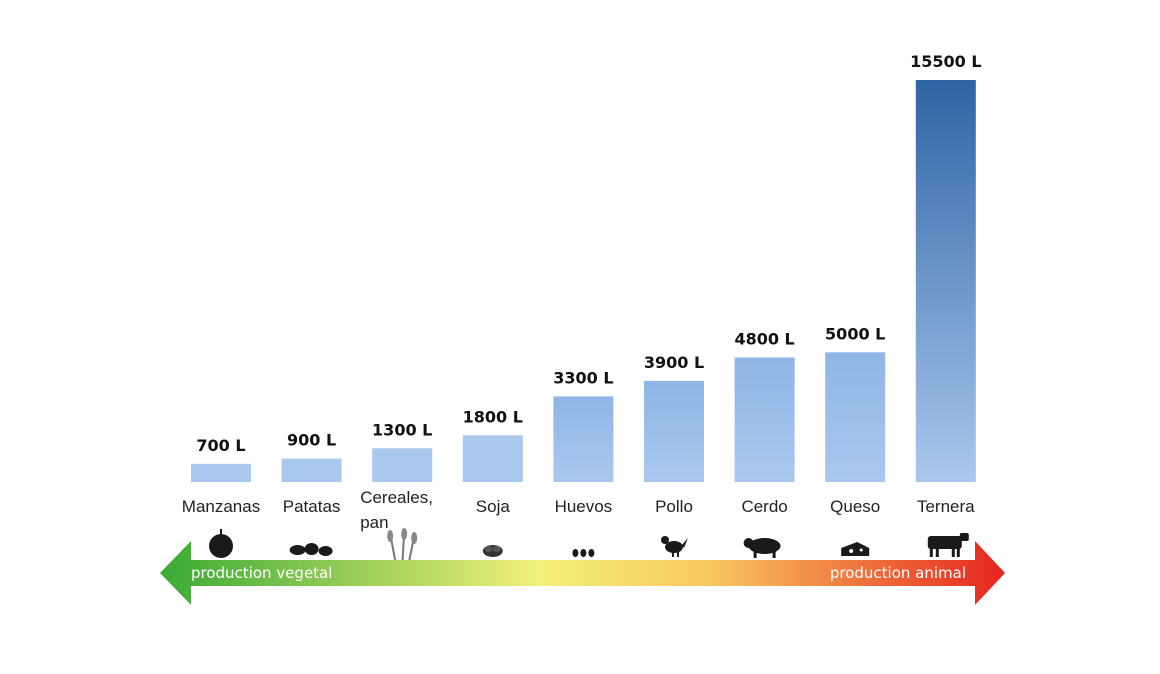  Describe the element at coordinates (945, 61) in the screenshot. I see `value-label-8: 15500 L` at that location.